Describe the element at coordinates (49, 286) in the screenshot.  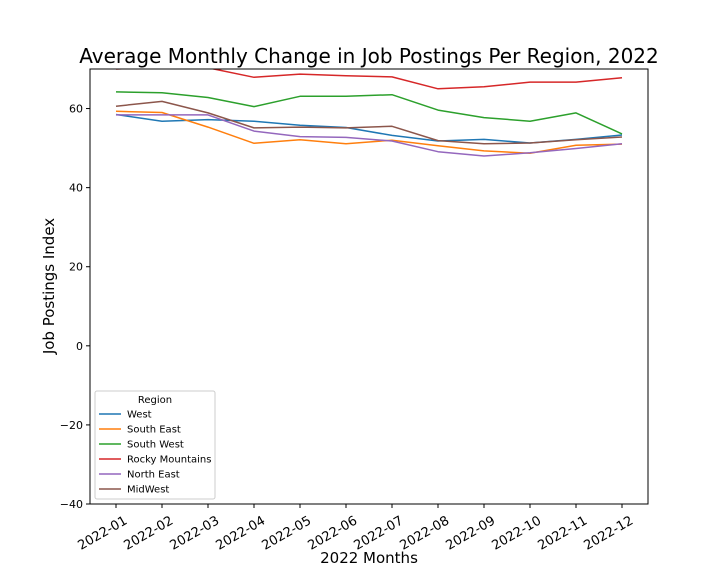
I see `y-axis-label: Job Postings Index` at that location.